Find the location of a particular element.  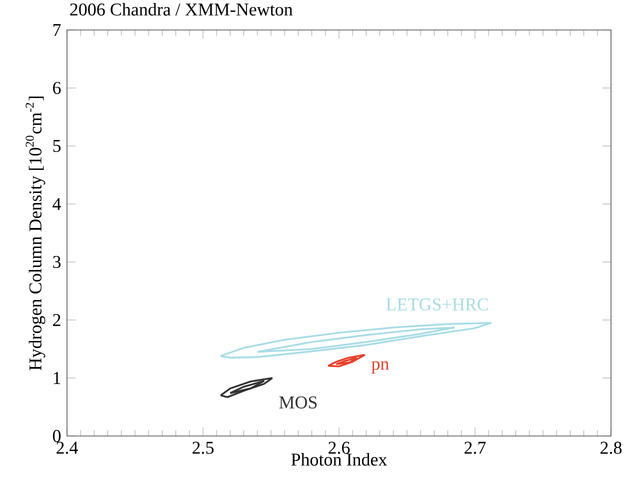

y-tick-label: 3 is located at coordinates (57, 262).